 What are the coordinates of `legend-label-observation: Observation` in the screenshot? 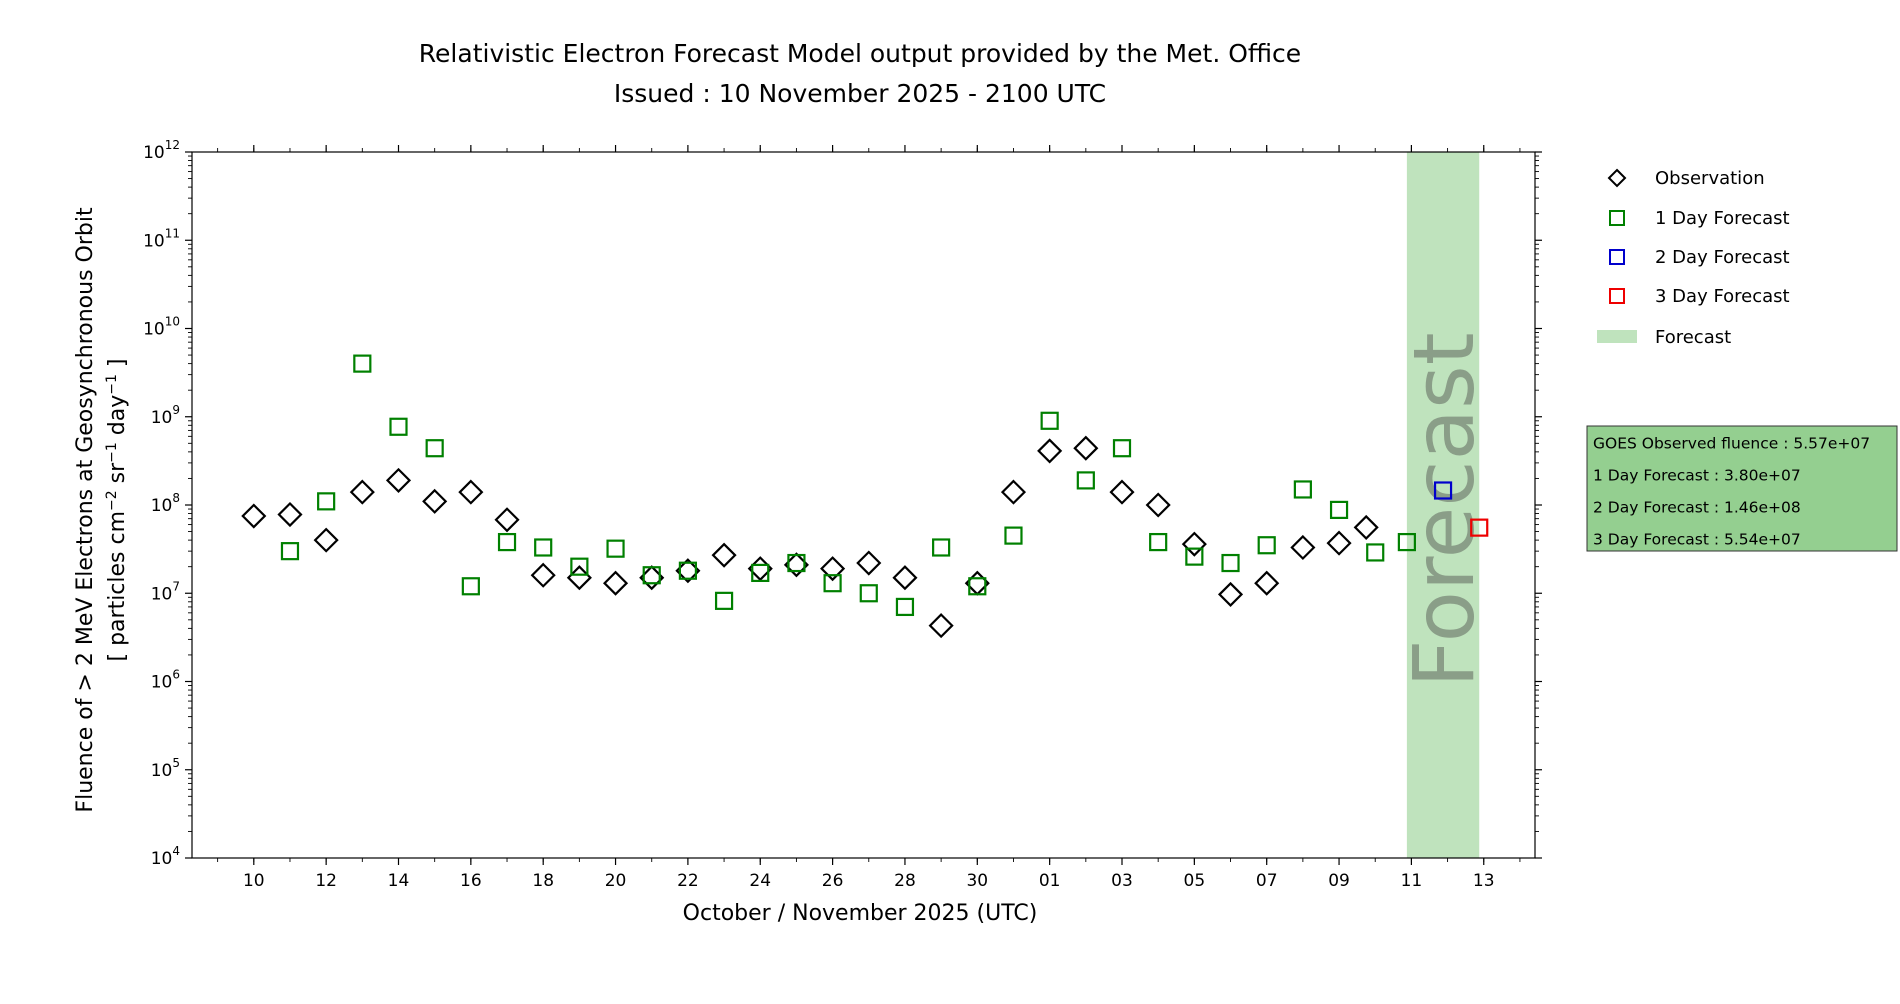 It's located at (1710, 178).